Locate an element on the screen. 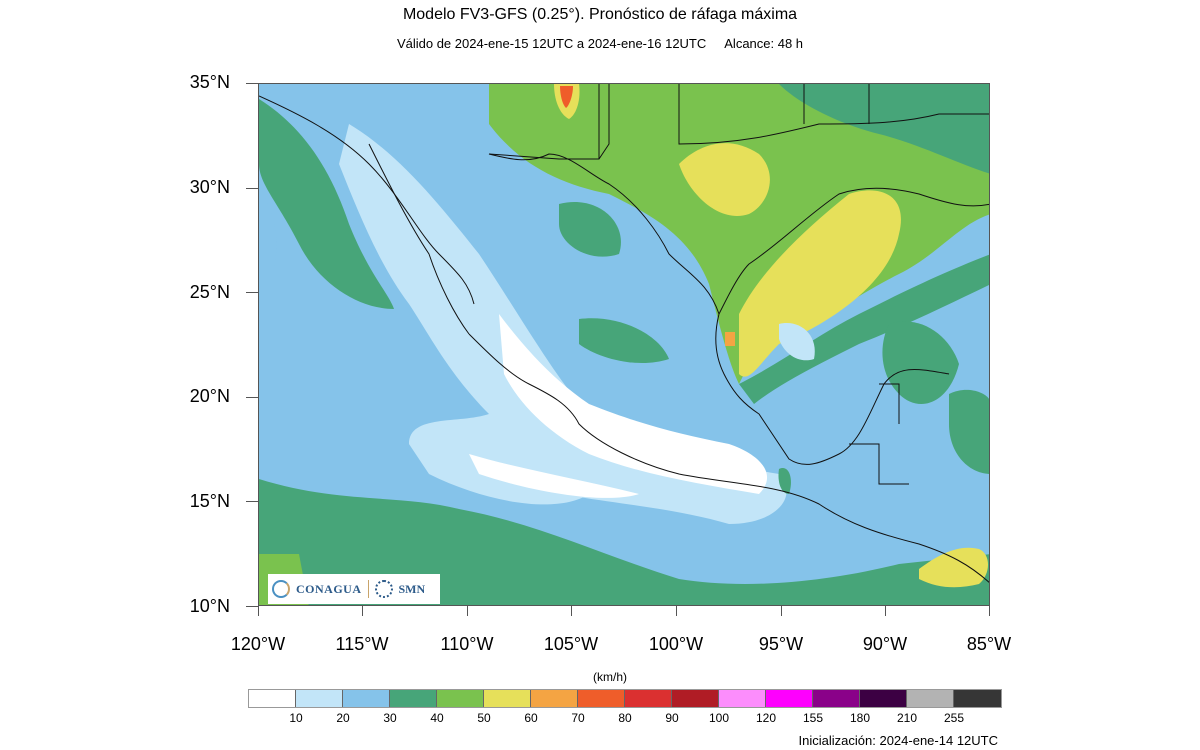 This screenshot has height=750, width=1200. lon-label-120w: 120°W is located at coordinates (258, 644).